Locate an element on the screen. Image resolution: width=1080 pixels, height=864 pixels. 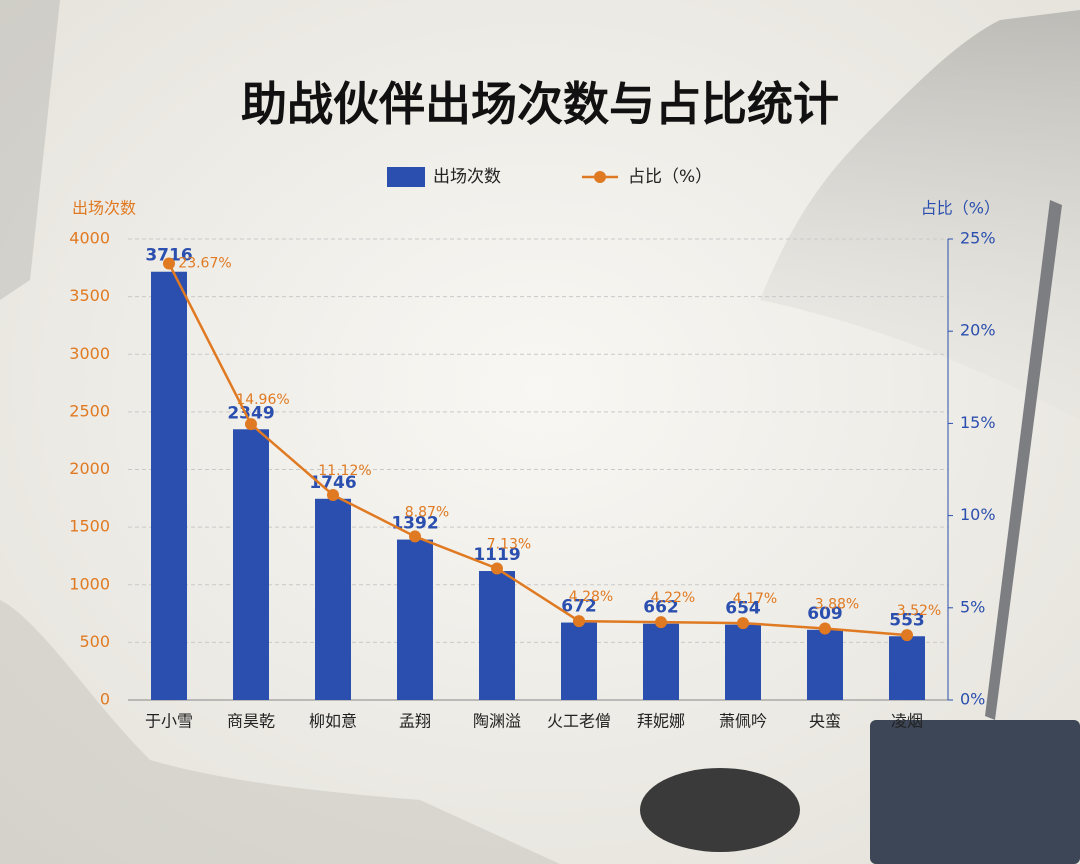
x-tick-label: 孟翔 is located at coordinates (415, 721).